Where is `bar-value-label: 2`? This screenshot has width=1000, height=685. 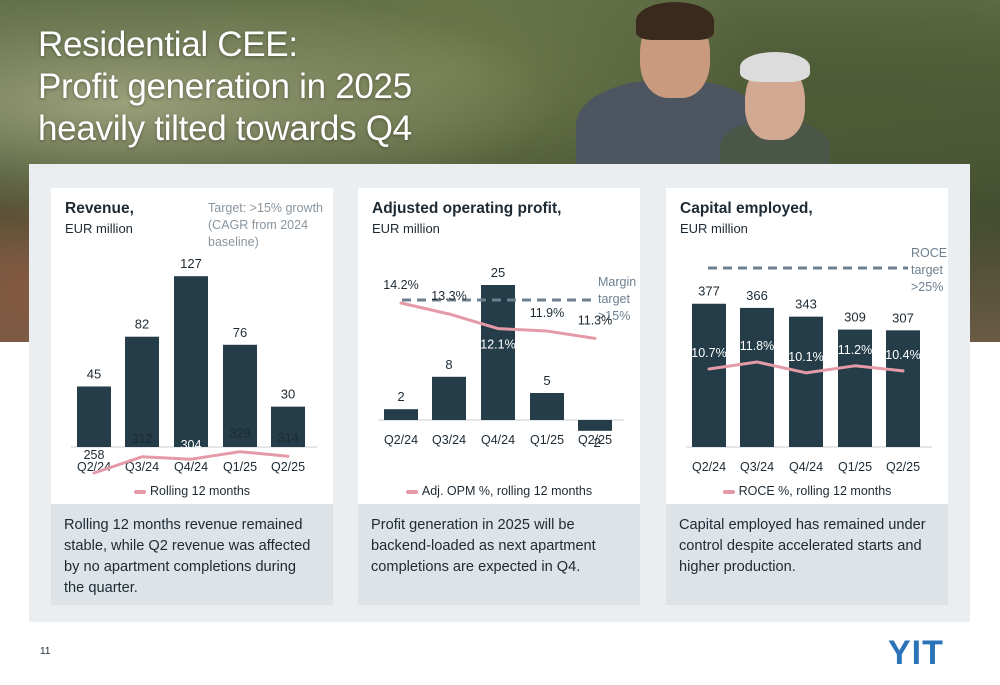 bar-value-label: 2 is located at coordinates (400, 396).